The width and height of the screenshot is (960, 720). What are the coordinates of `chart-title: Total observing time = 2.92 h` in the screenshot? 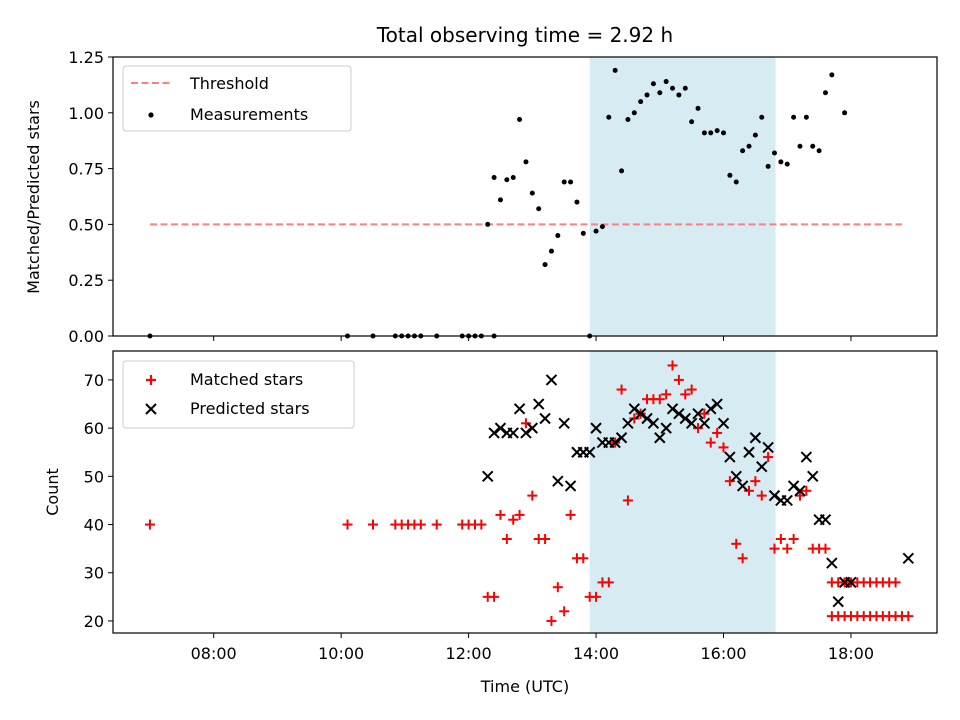 It's located at (524, 35).